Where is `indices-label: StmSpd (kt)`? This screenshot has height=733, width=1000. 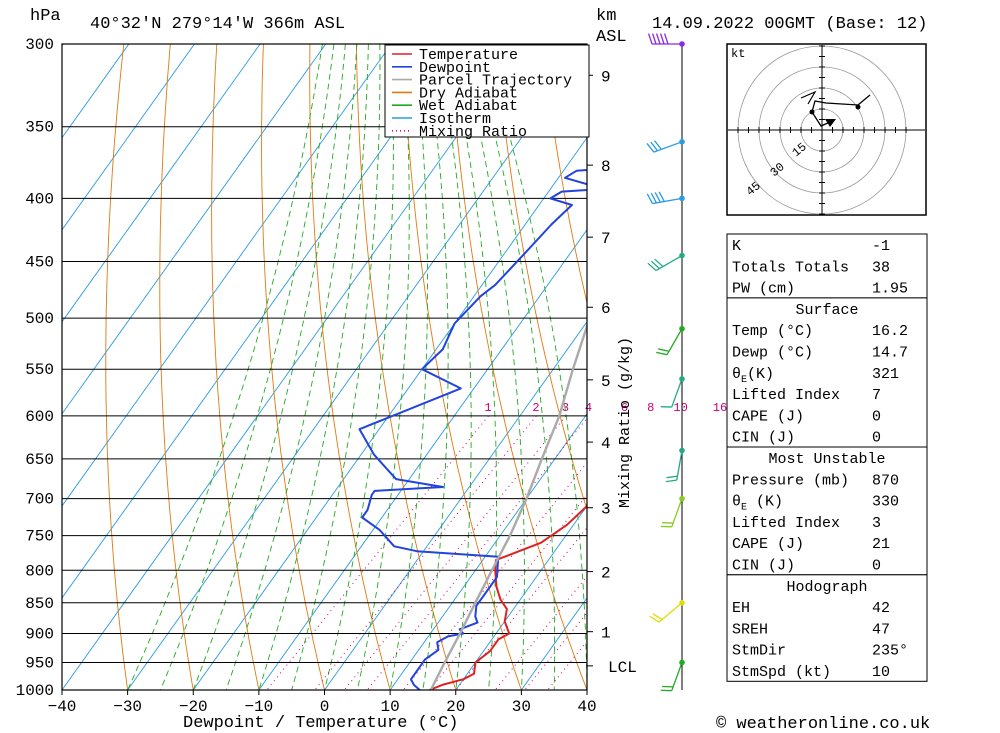 indices-label: StmSpd (kt) is located at coordinates (781, 672).